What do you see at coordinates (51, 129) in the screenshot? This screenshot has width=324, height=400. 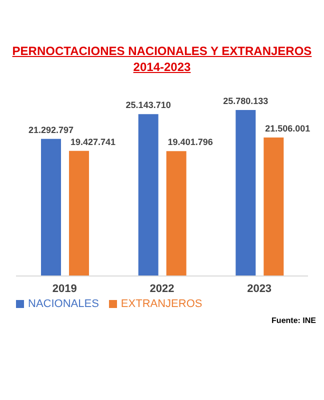 I see `data-label: 21.292.797` at bounding box center [51, 129].